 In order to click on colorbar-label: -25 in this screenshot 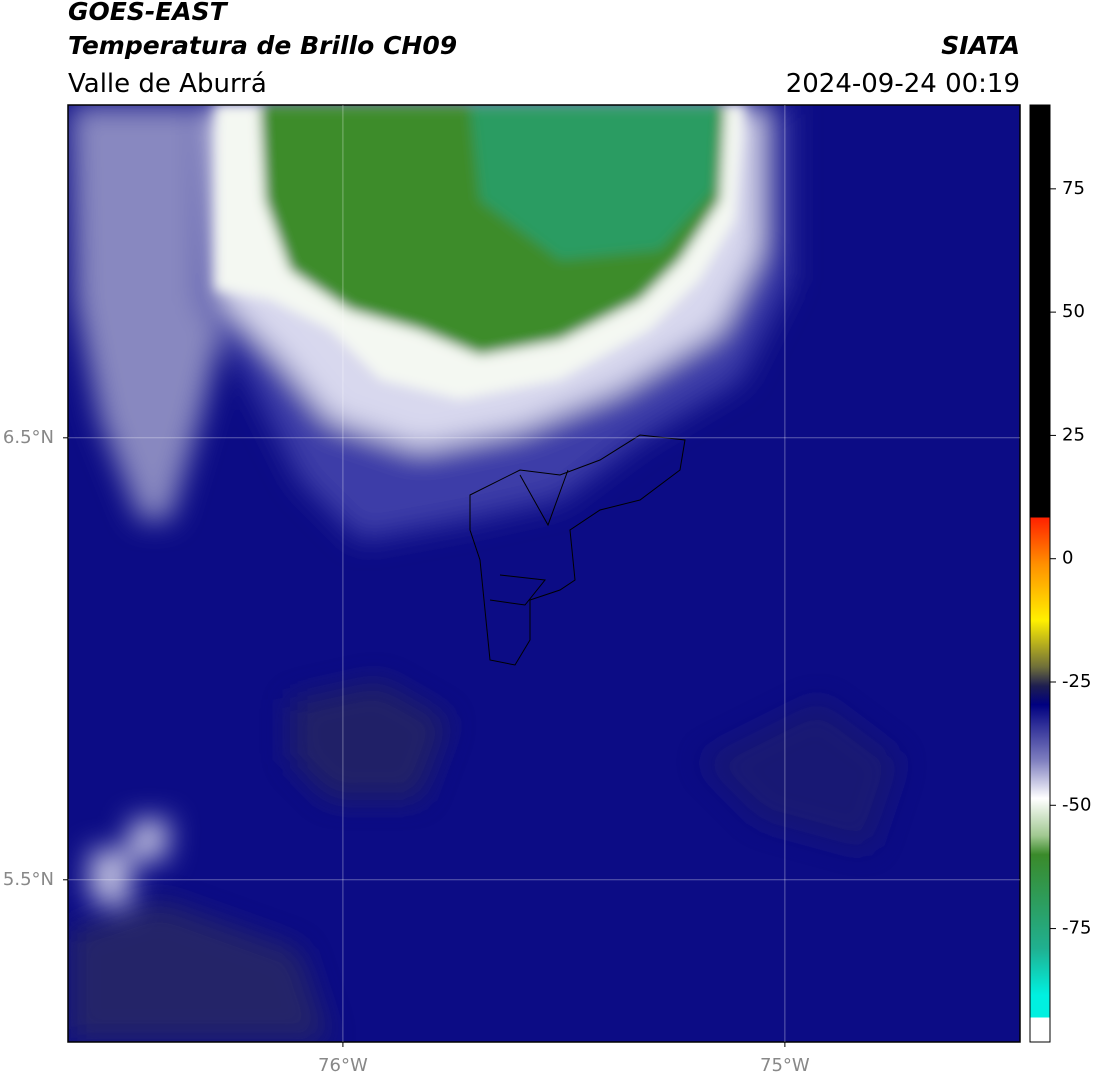, I will do `click(1076, 681)`.